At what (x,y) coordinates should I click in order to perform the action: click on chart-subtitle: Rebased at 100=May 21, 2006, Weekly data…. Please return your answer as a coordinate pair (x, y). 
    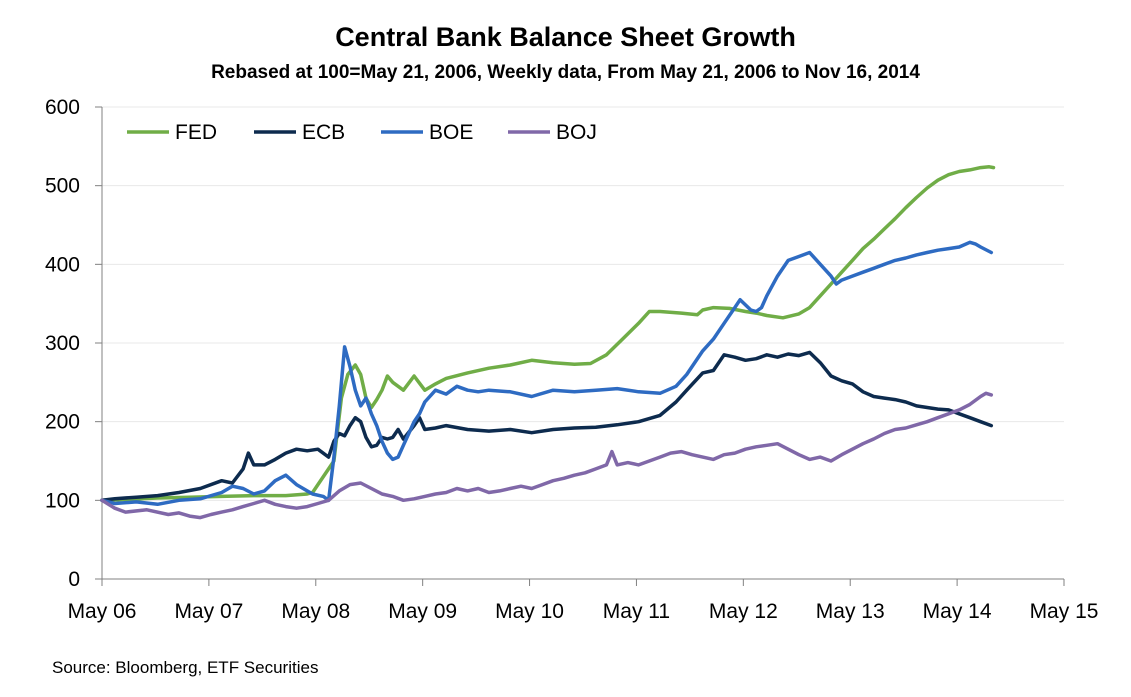
    Looking at the image, I should click on (565, 72).